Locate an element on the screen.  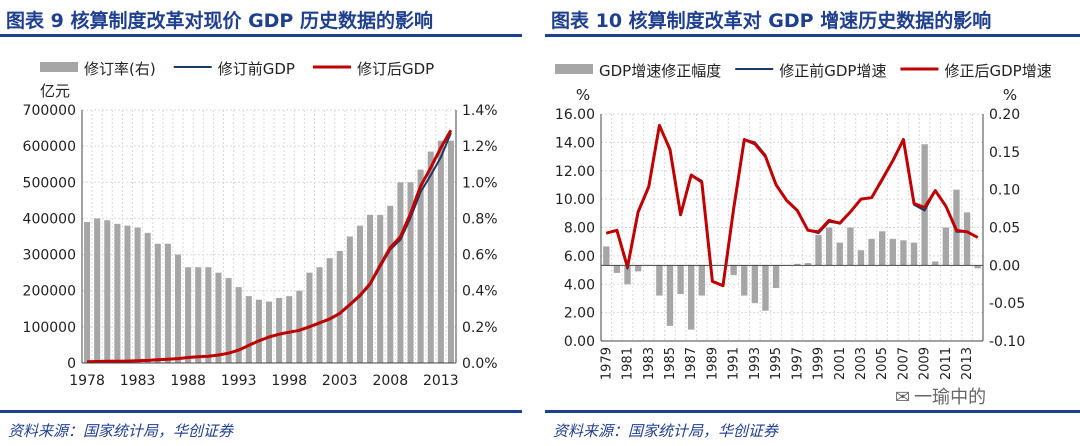
x-tick-label: 2003 is located at coordinates (340, 381).